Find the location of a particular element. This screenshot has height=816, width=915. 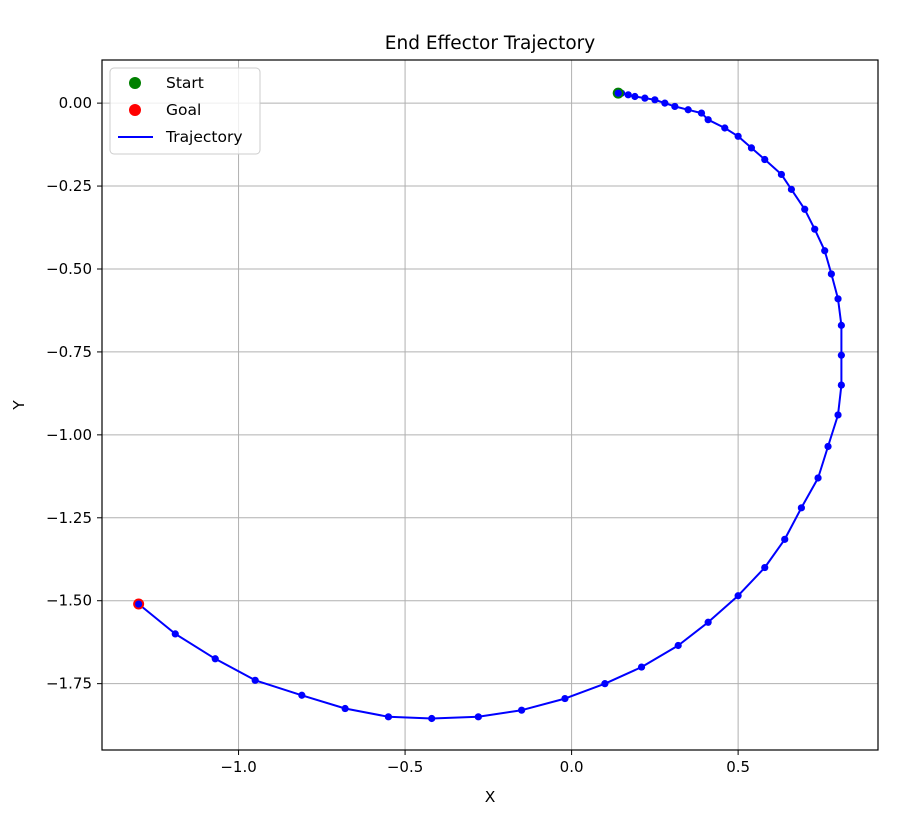

x-tick-label: −1.0 is located at coordinates (238, 767).